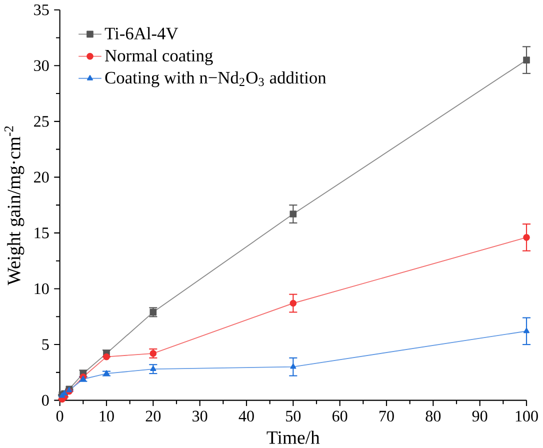 This screenshot has width=543, height=448. I want to click on x-tick-label: 0, so click(60, 416).